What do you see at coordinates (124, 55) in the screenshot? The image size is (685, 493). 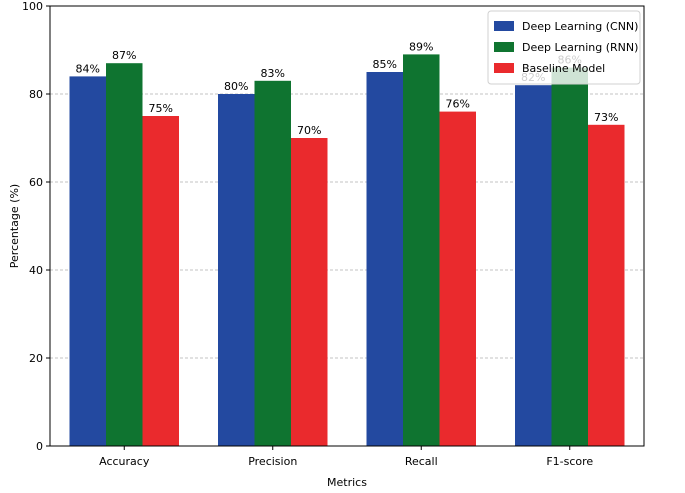 I see `bar-value-label: 87%` at bounding box center [124, 55].